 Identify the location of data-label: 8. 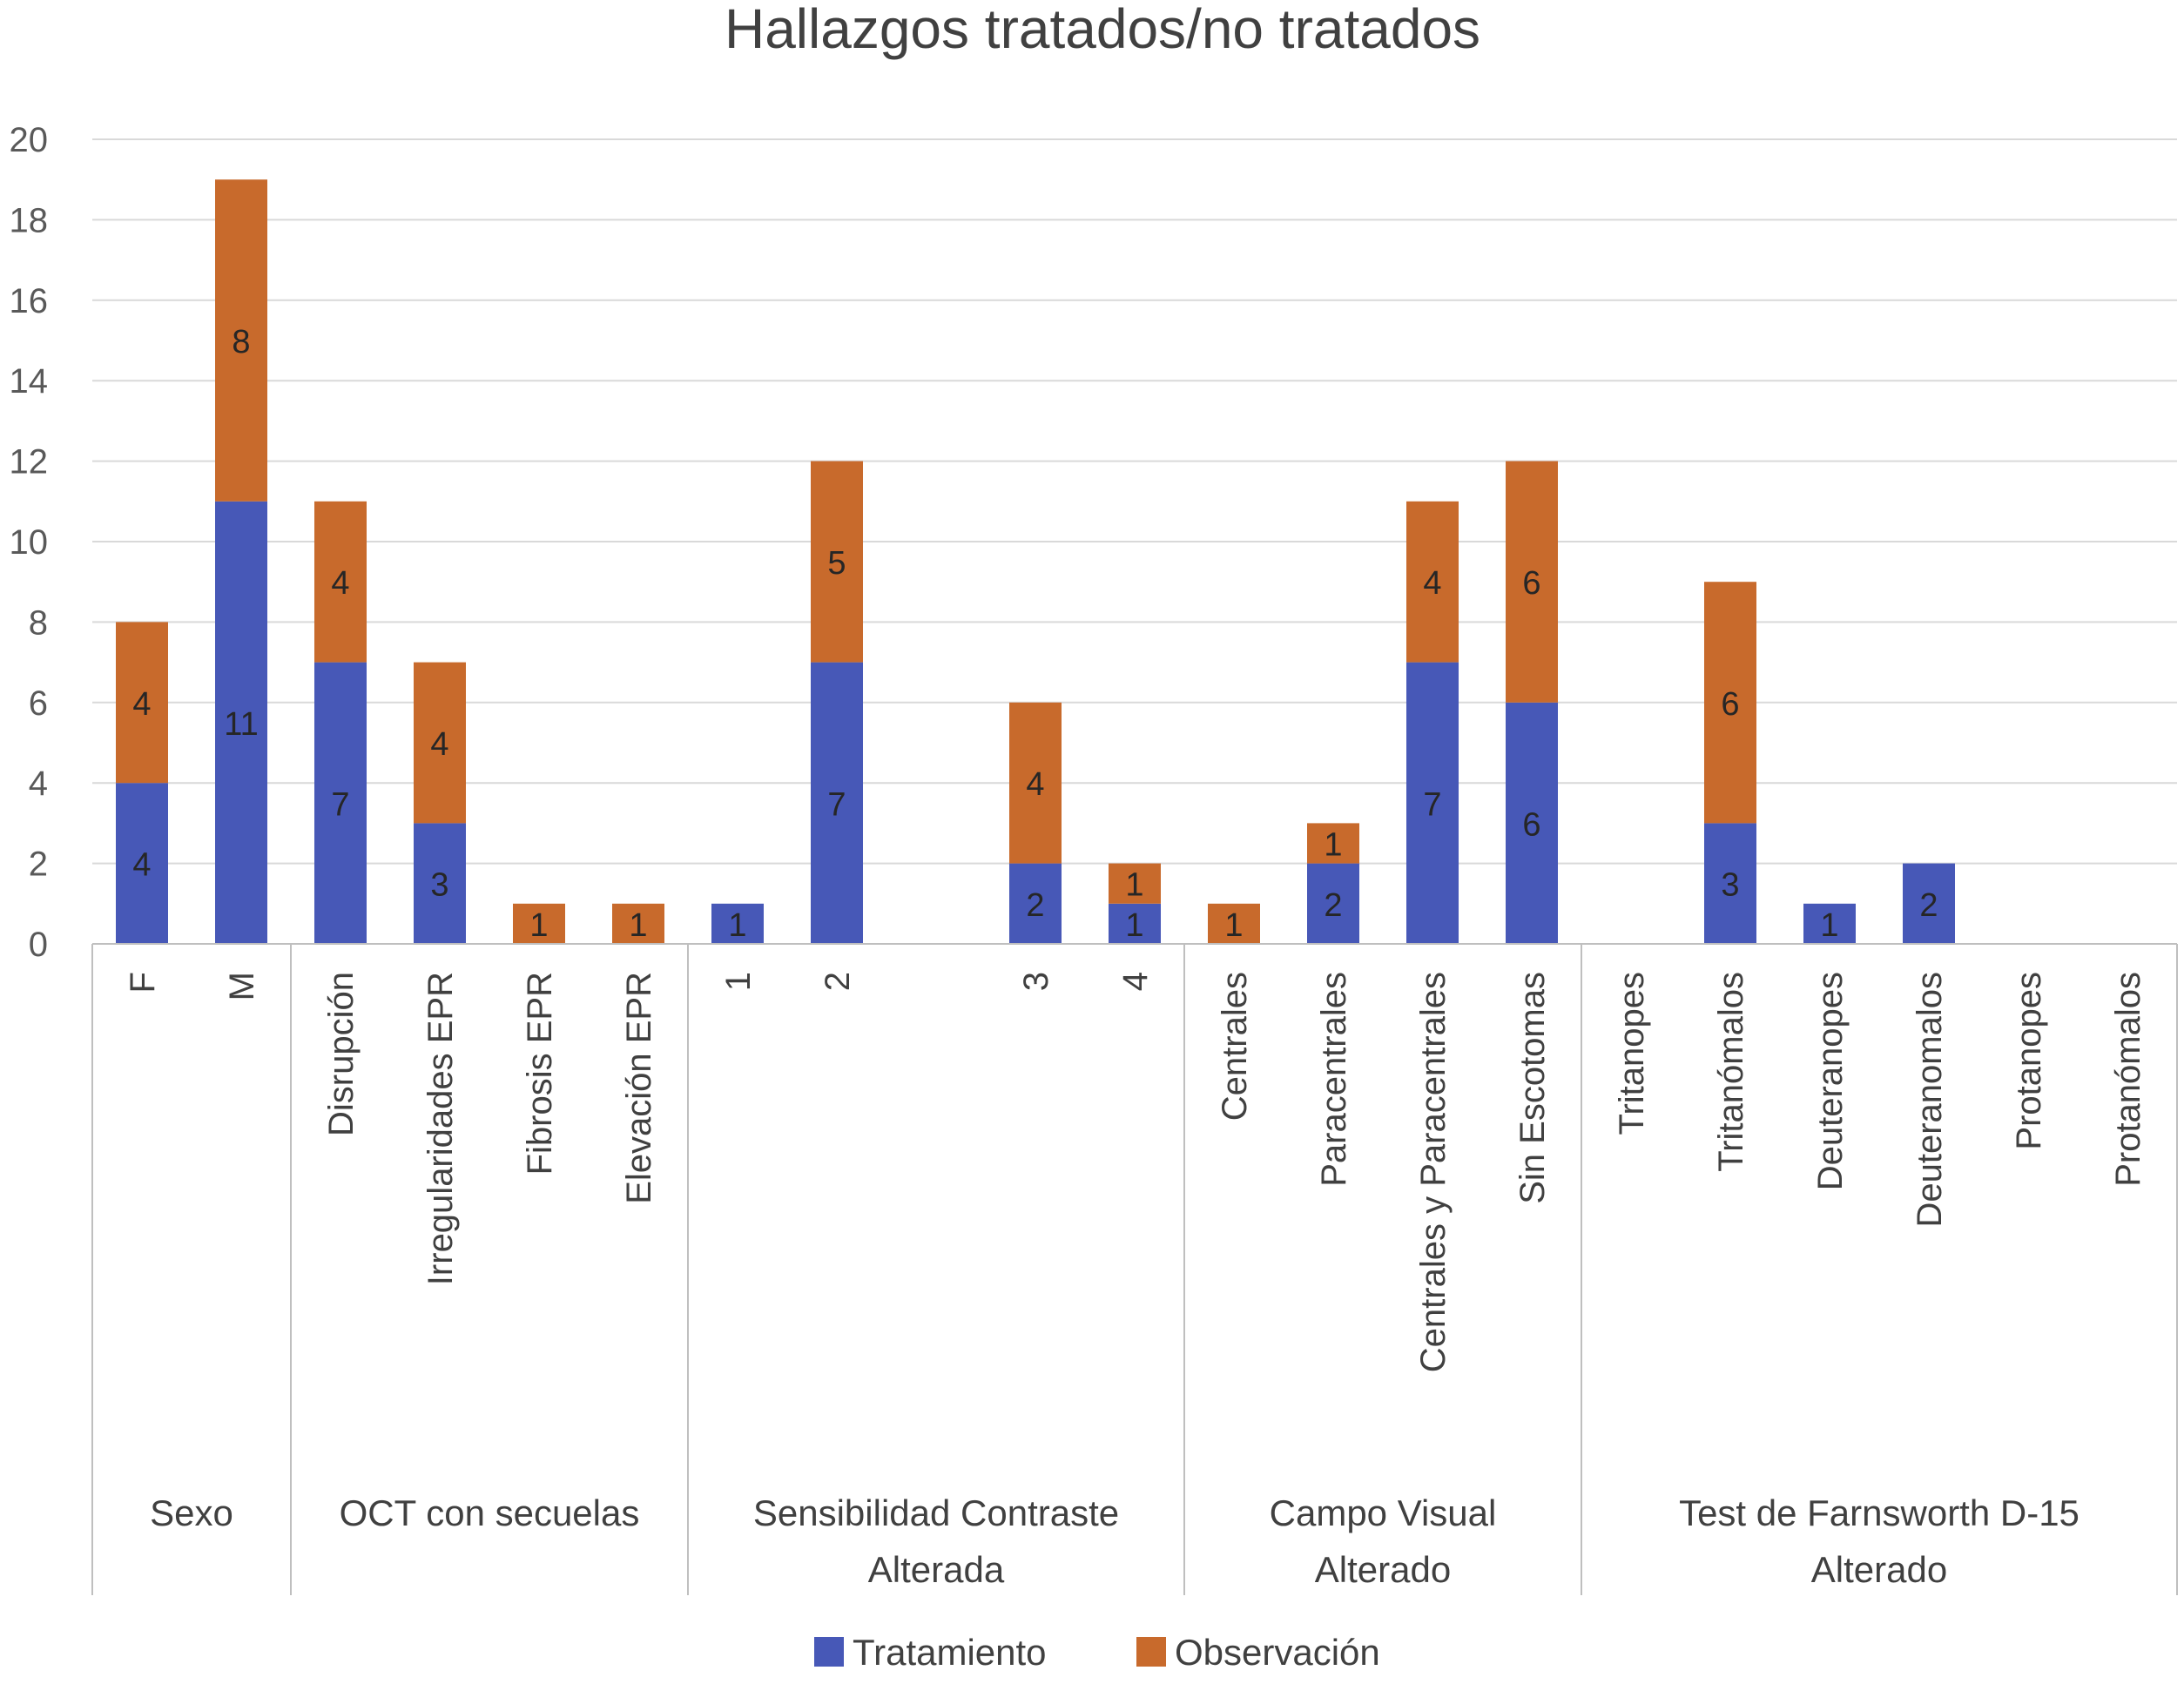
(241, 342).